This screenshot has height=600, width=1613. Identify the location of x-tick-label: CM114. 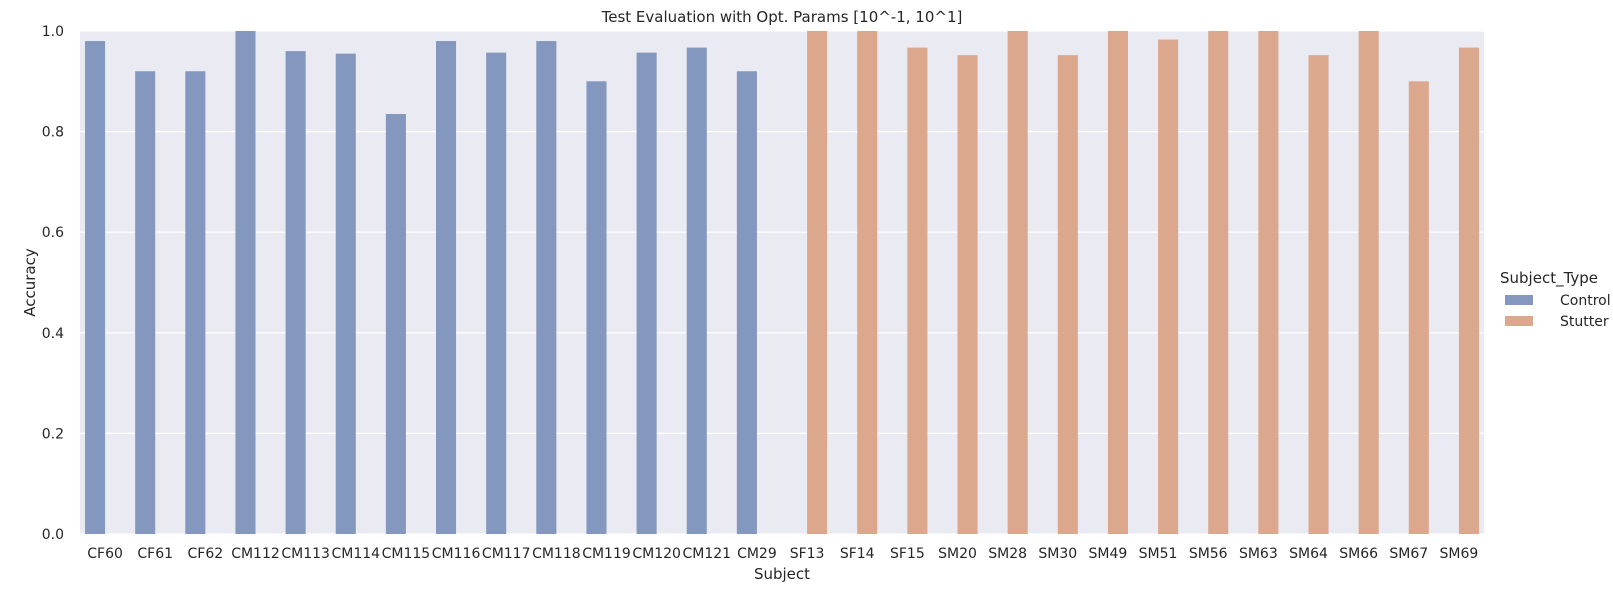
(355, 554).